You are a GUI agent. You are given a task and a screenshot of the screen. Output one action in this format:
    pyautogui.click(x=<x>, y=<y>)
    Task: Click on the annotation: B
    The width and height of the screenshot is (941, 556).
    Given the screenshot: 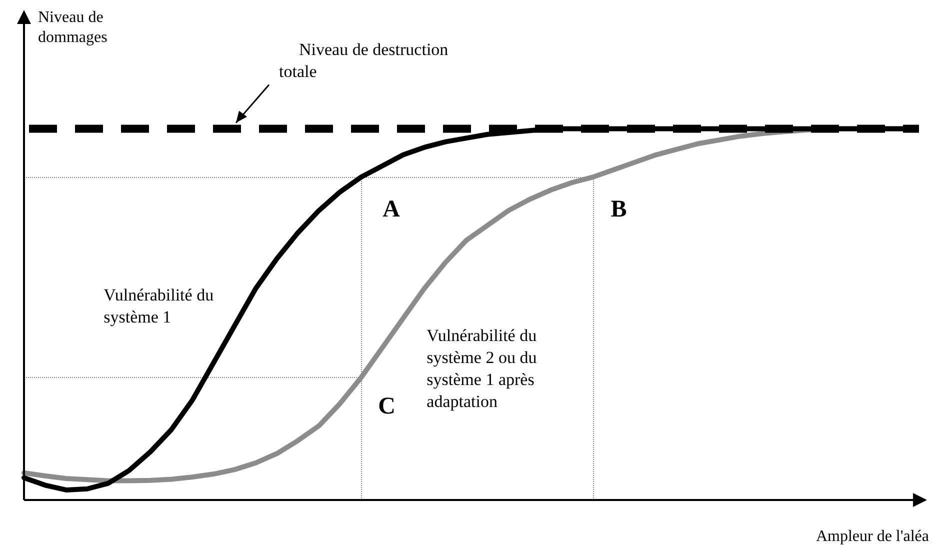 What is the action you would take?
    pyautogui.click(x=618, y=209)
    